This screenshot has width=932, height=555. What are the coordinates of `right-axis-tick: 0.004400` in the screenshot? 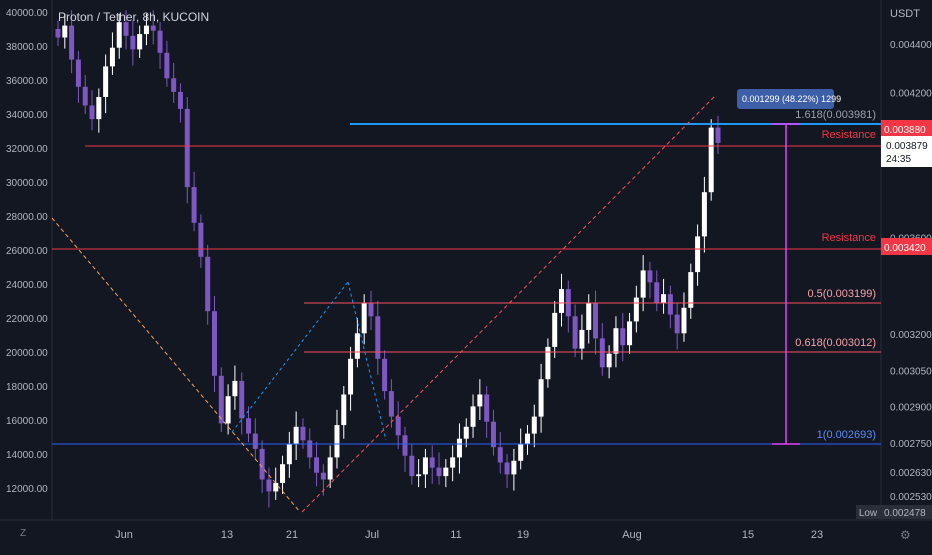 It's located at (911, 45).